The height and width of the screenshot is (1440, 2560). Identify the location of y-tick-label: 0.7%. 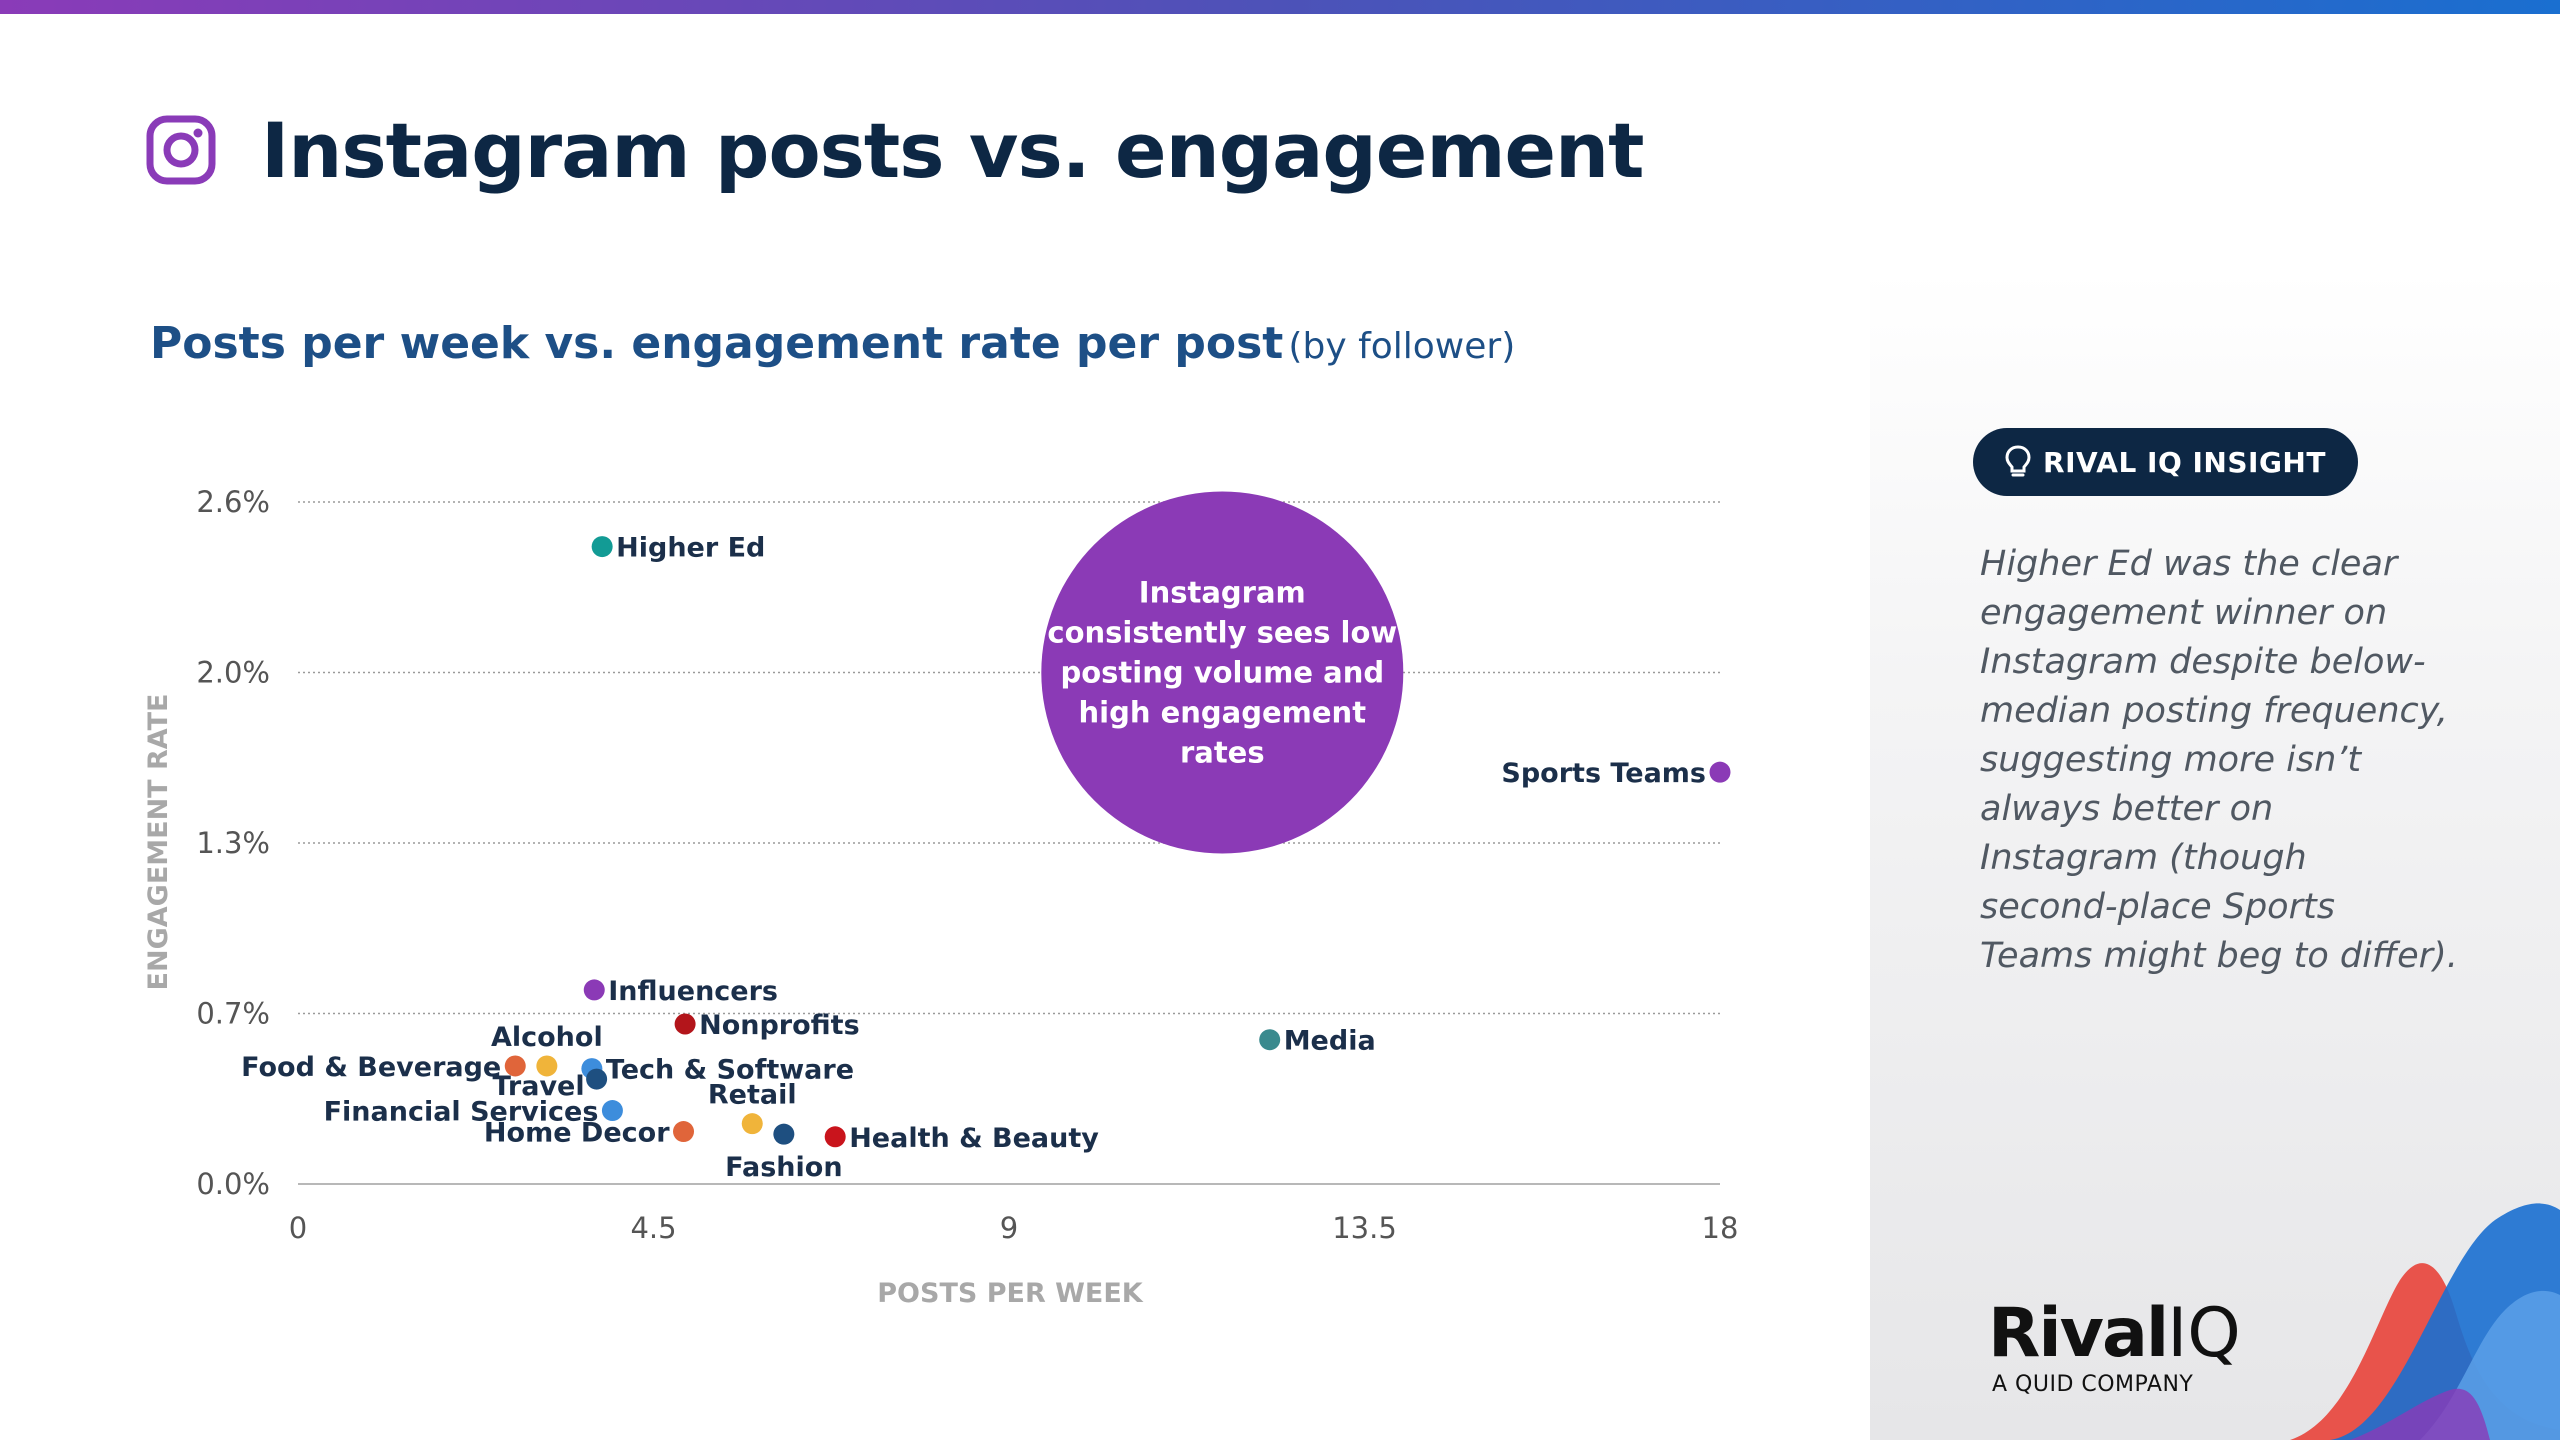
(233, 1014).